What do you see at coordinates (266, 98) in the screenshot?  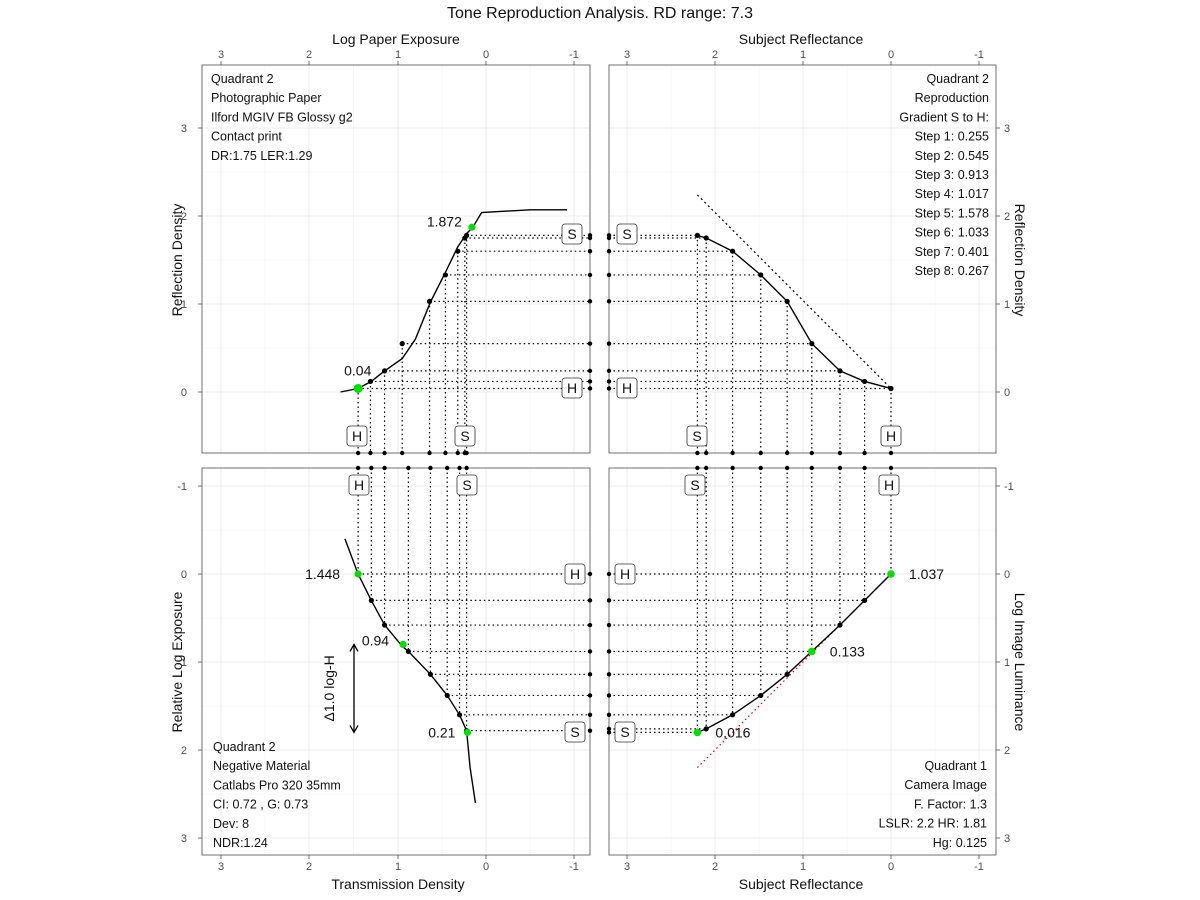 I see `top-left-note-line: Photographic Paper` at bounding box center [266, 98].